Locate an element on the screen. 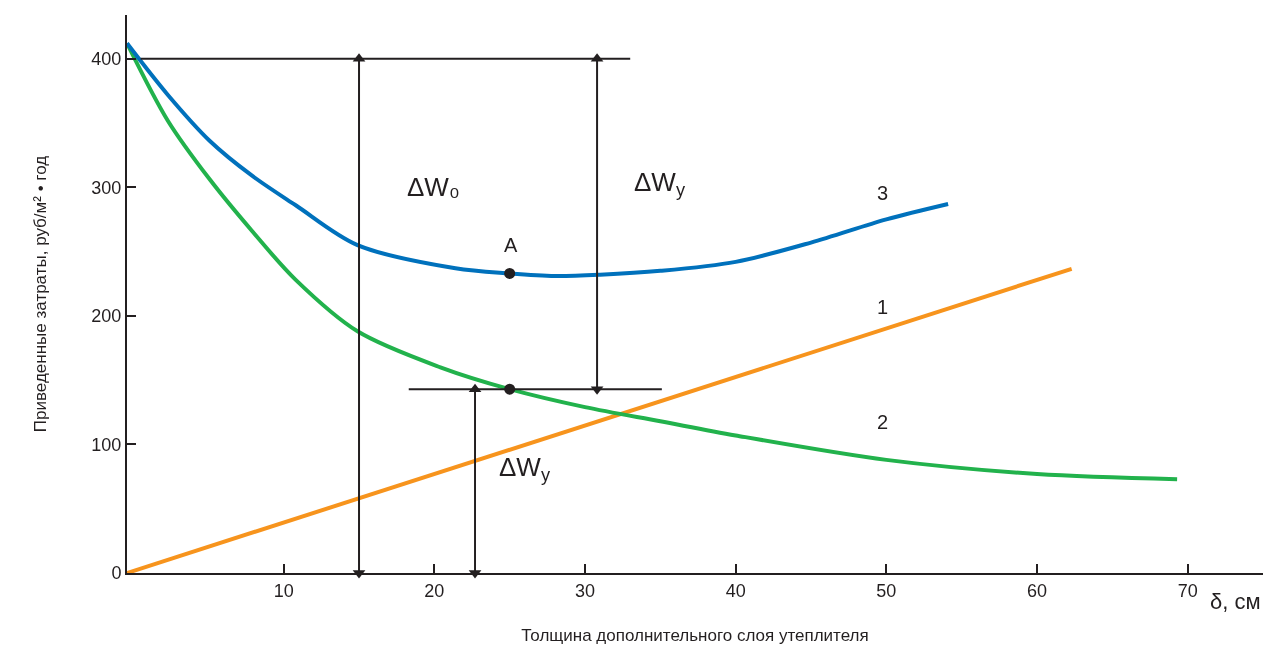 This screenshot has width=1280, height=652. annotation: 2 is located at coordinates (883, 422).